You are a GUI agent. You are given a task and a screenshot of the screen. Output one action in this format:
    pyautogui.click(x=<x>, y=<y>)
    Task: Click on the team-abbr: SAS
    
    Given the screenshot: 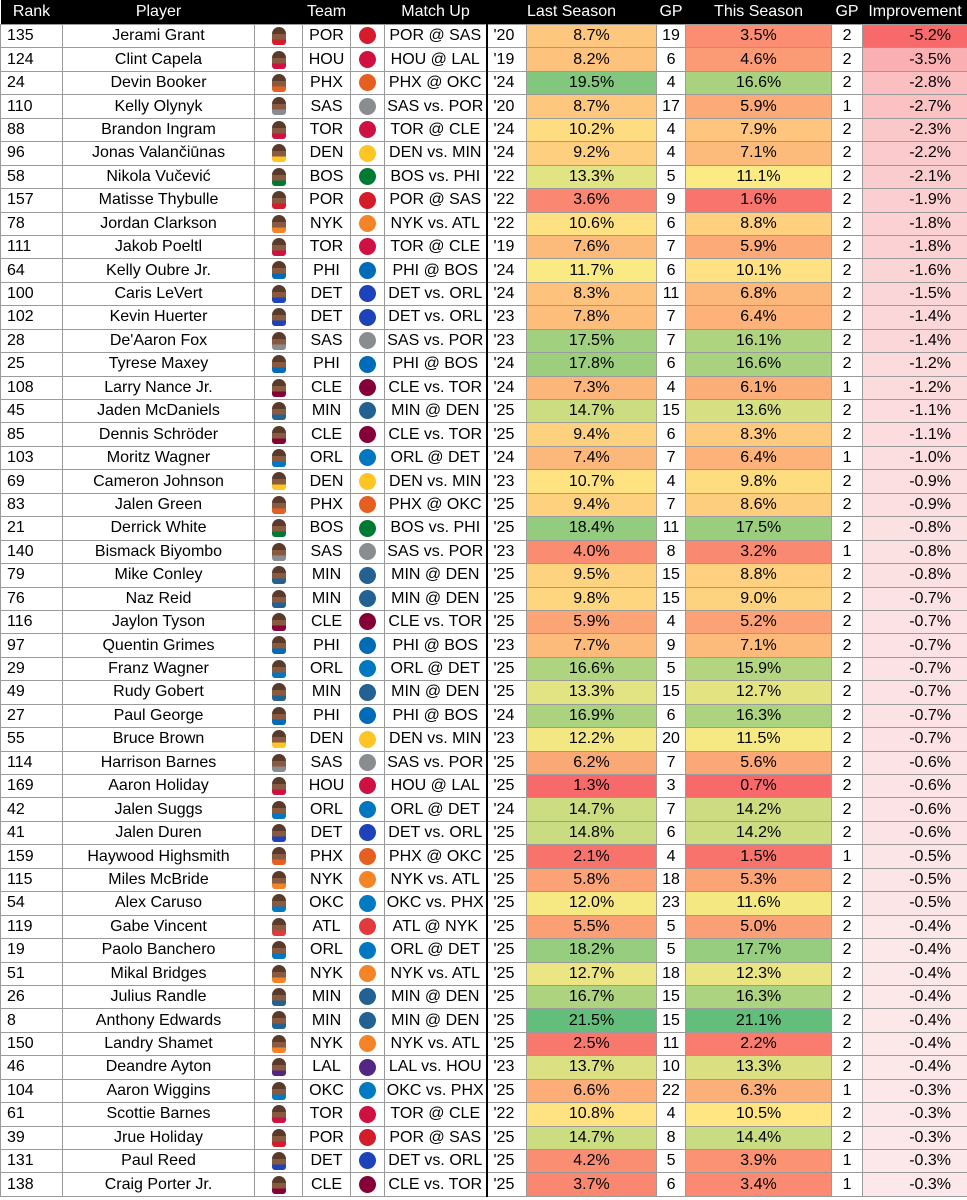 What is the action you would take?
    pyautogui.click(x=326, y=763)
    